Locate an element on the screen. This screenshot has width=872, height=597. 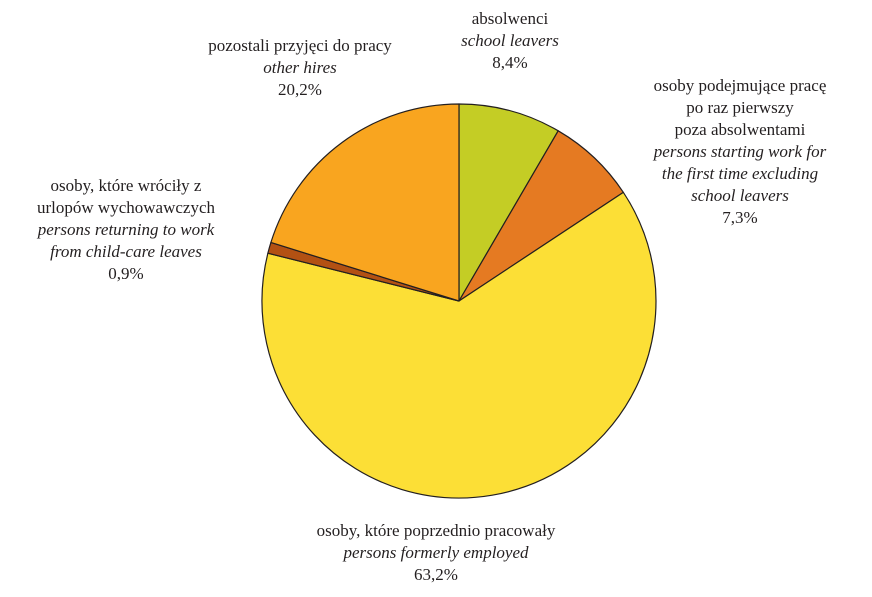
label-first-time-pl-3: poza absolwentami is located at coordinates (740, 129).